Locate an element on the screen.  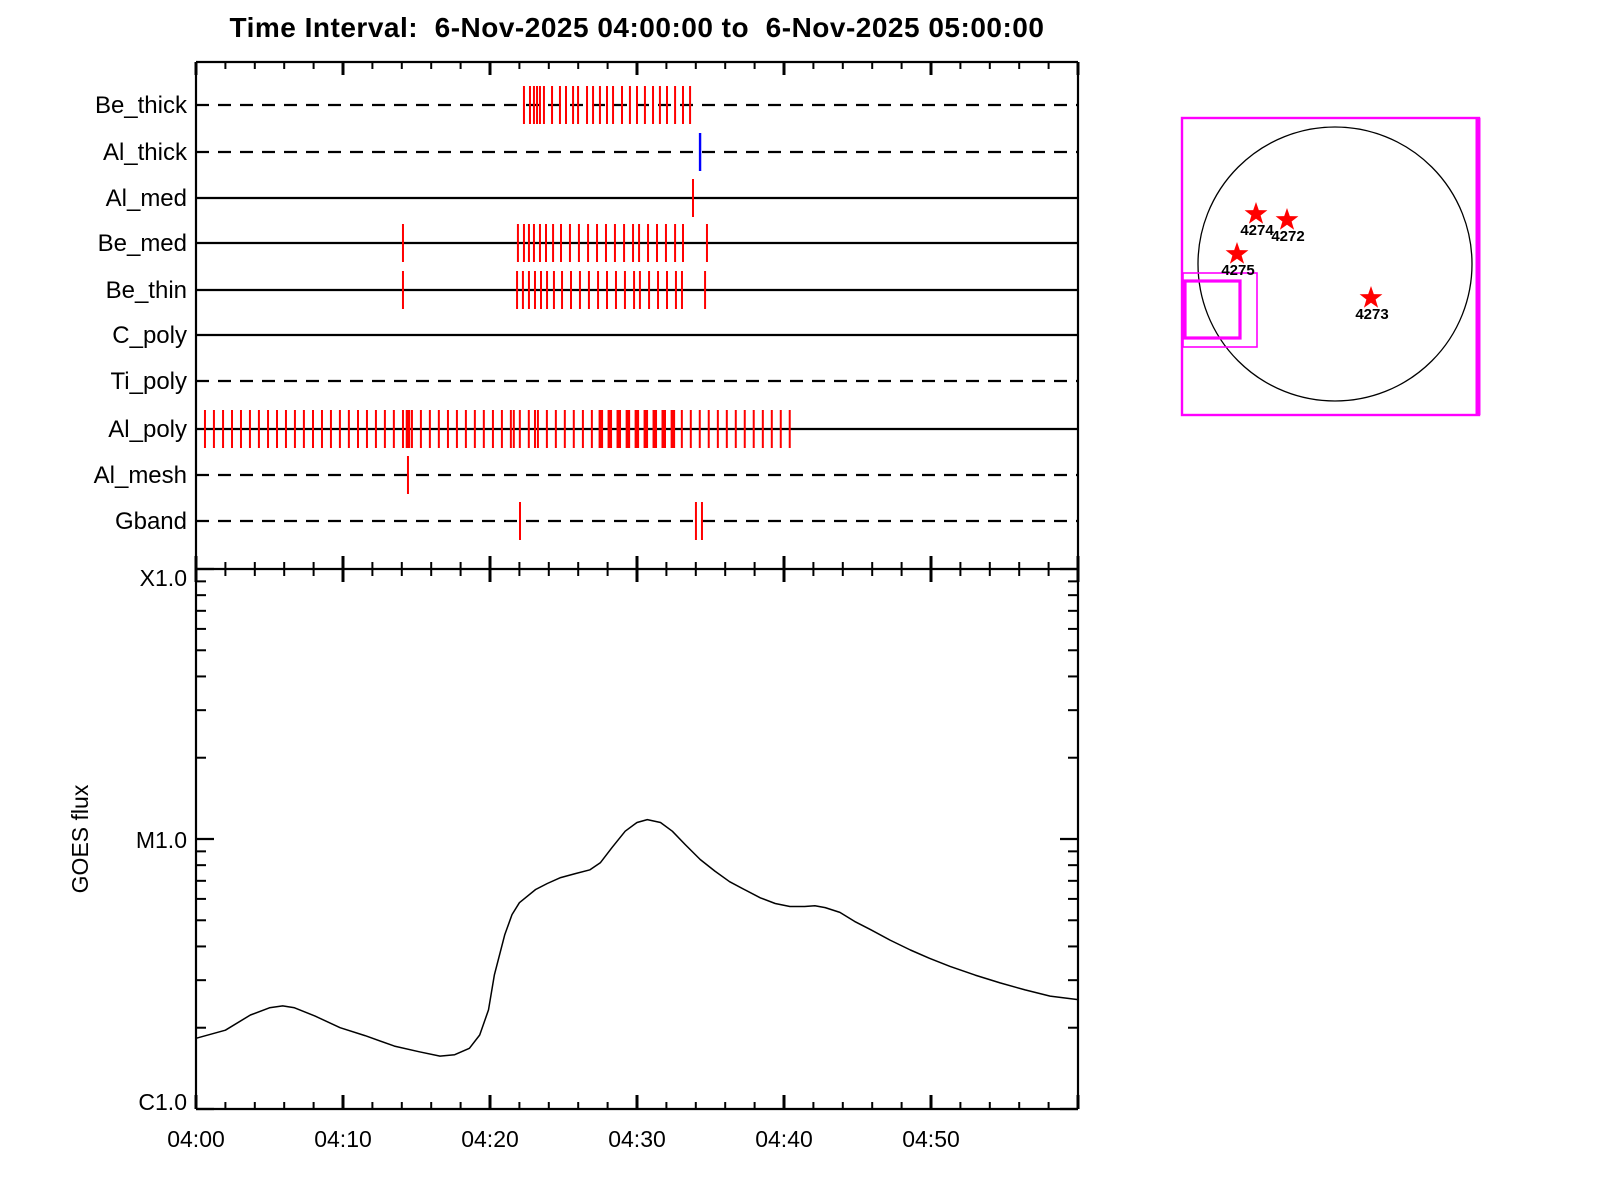
xrt-fov-box-thin is located at coordinates (1220, 310).